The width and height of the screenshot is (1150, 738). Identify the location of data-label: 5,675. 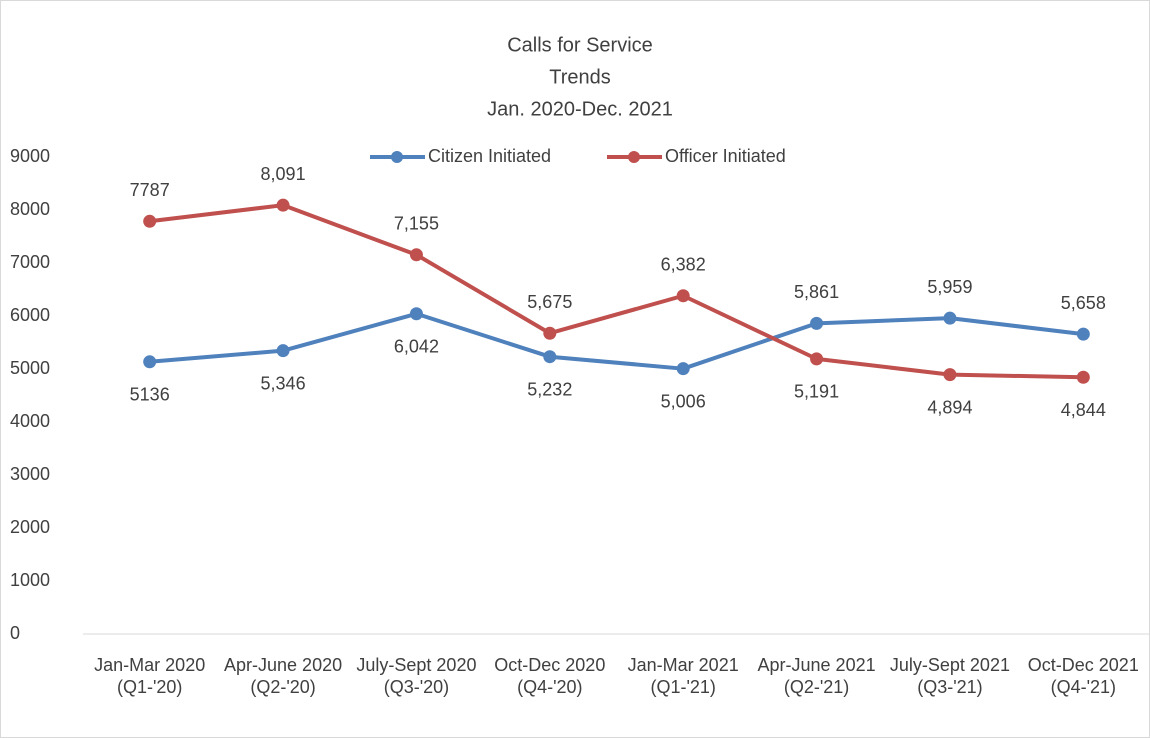
(549, 302).